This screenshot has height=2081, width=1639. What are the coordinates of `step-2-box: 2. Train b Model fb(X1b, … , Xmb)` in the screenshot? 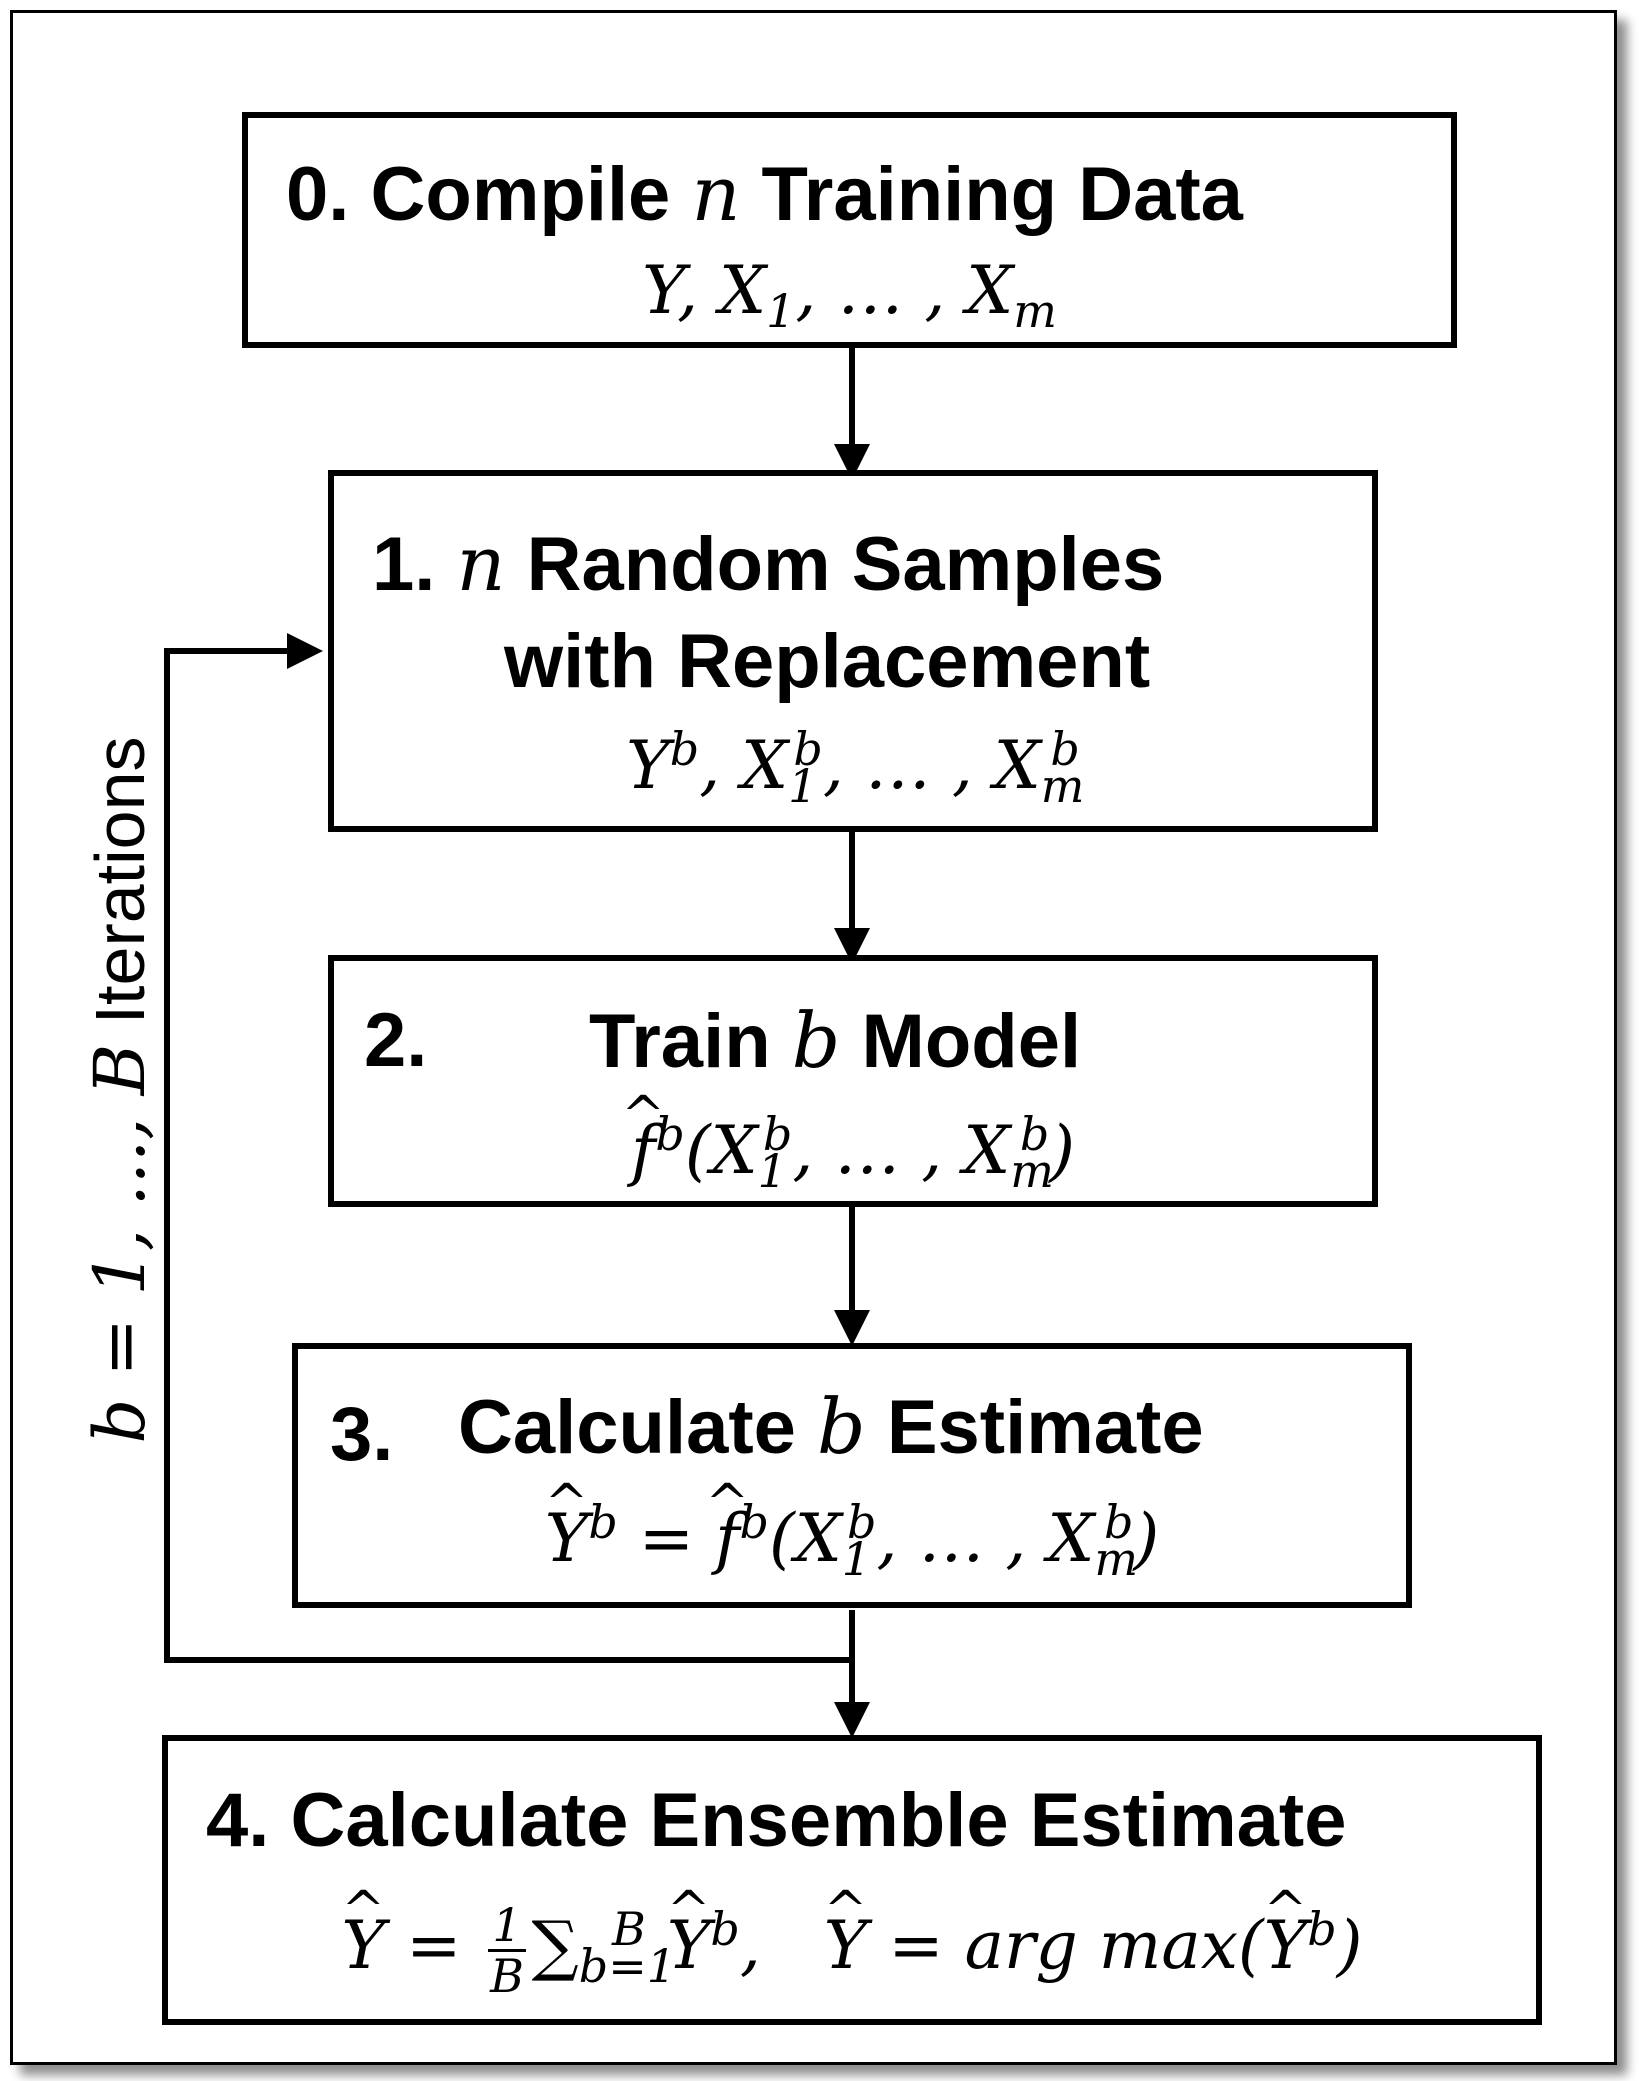 It's located at (853, 1081).